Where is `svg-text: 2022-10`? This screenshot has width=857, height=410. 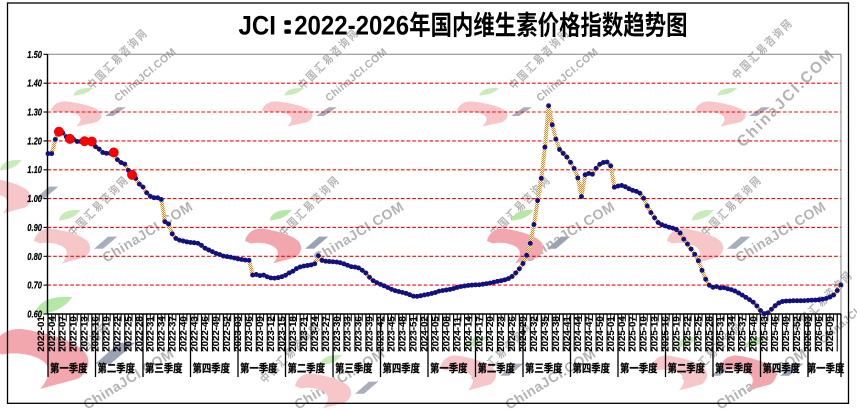 svg-text: 2022-10 is located at coordinates (74, 334).